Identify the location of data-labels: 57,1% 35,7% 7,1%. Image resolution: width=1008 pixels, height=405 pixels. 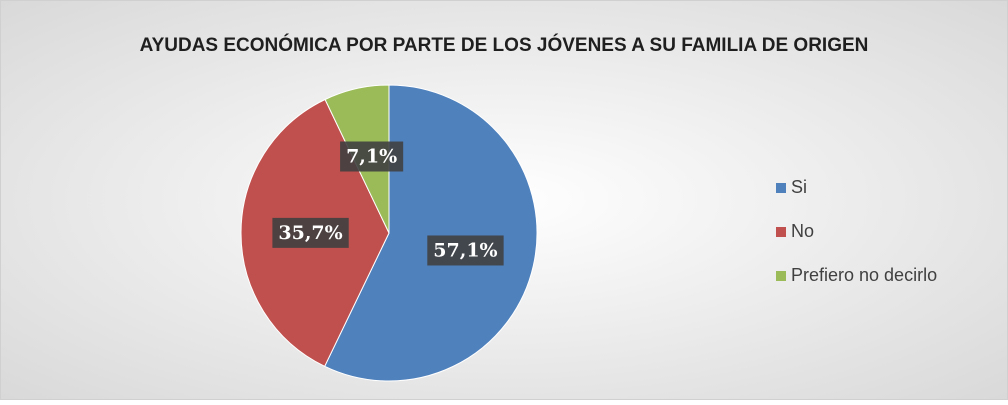
(388, 203).